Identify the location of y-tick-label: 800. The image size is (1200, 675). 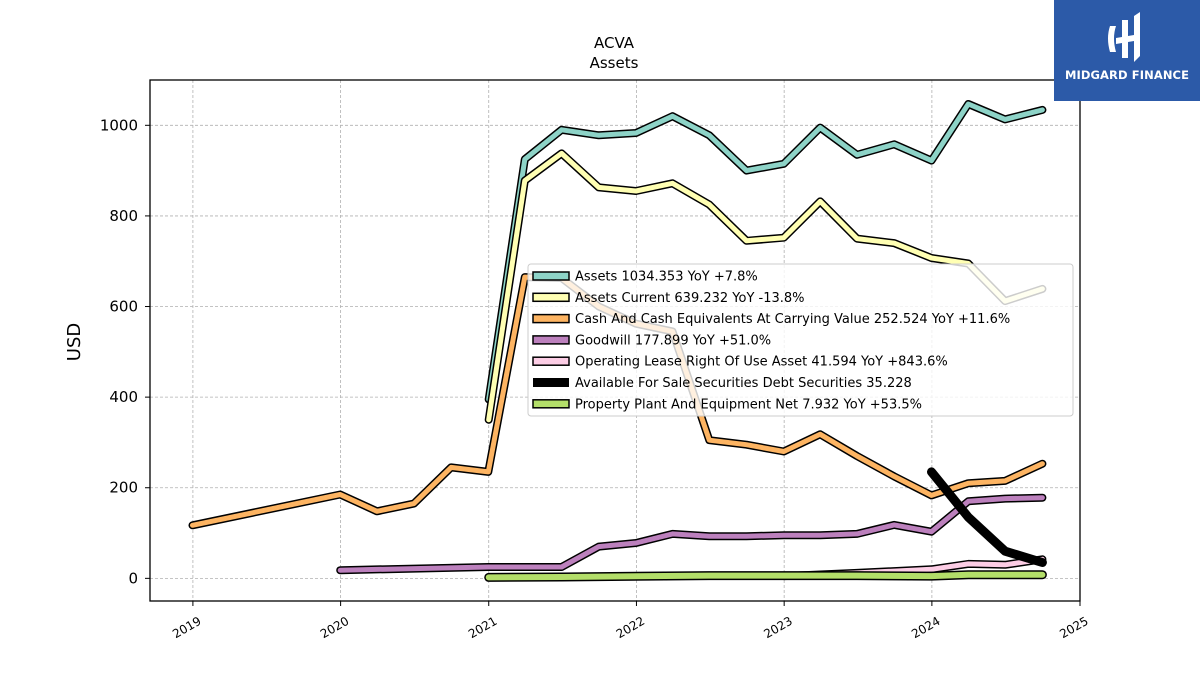
(123, 216).